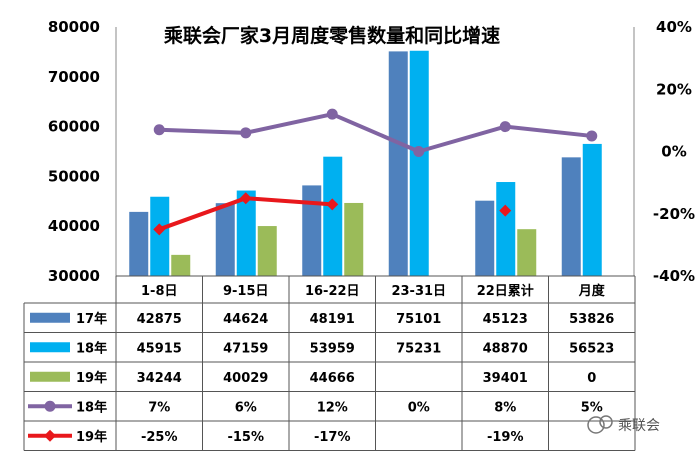 The width and height of the screenshot is (698, 453). What do you see at coordinates (418, 319) in the screenshot?
I see `data-label: 75101` at bounding box center [418, 319].